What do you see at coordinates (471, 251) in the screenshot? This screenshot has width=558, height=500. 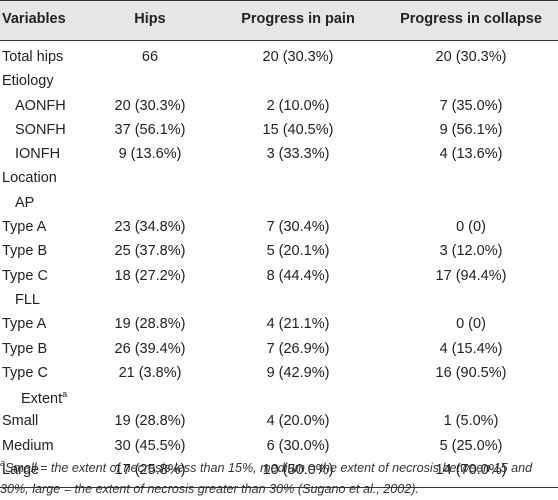 I see `cell-progress-collapse: 3 (12.0%)` at bounding box center [471, 251].